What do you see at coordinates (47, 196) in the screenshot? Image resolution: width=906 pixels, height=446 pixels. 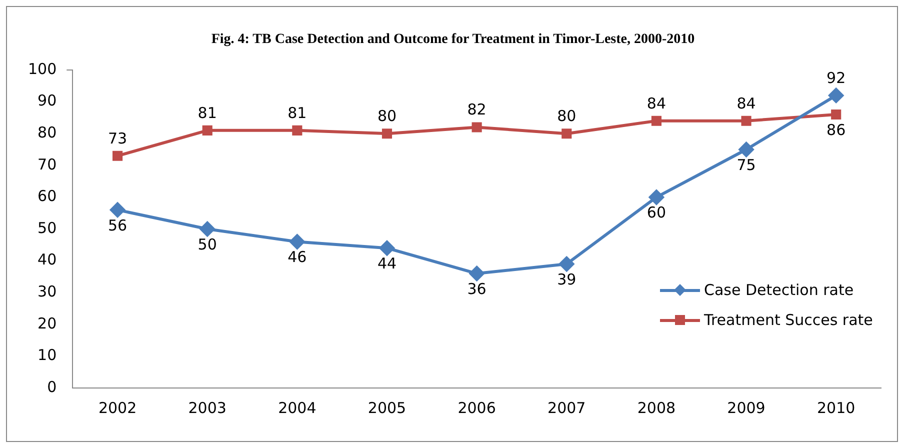 I see `y-tick-label: 60` at bounding box center [47, 196].